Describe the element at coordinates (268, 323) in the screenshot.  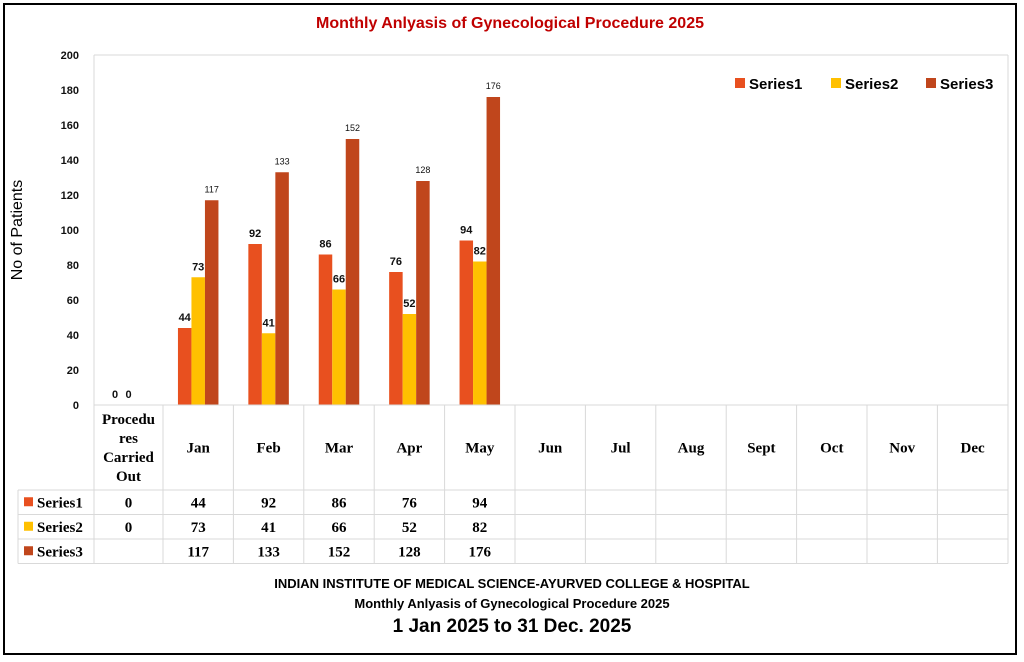
I see `data-label-series2: 41` at that location.